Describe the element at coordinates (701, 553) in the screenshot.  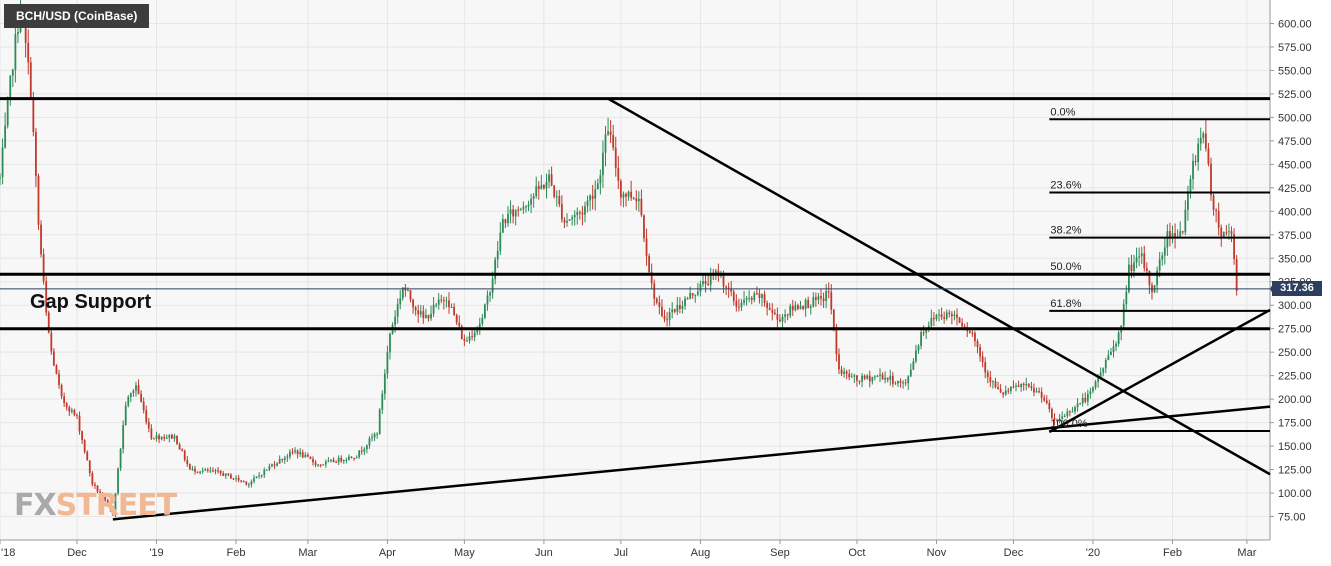
I see `x-tick-label: Aug` at that location.